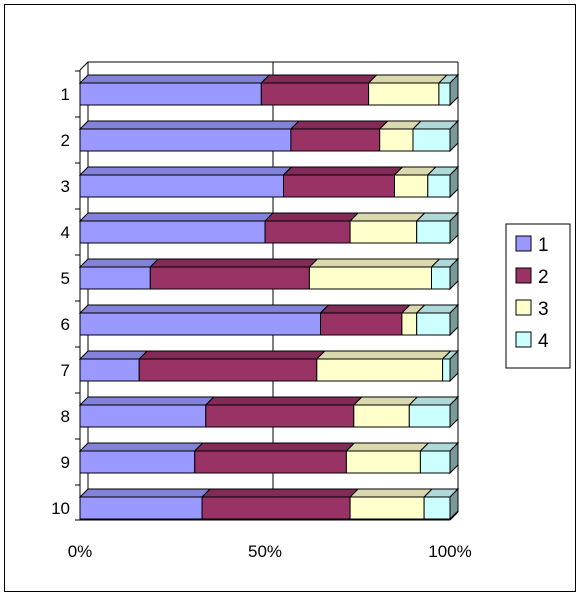 The width and height of the screenshot is (579, 595). What do you see at coordinates (65, 278) in the screenshot?
I see `y-tick-label-5: 5` at bounding box center [65, 278].